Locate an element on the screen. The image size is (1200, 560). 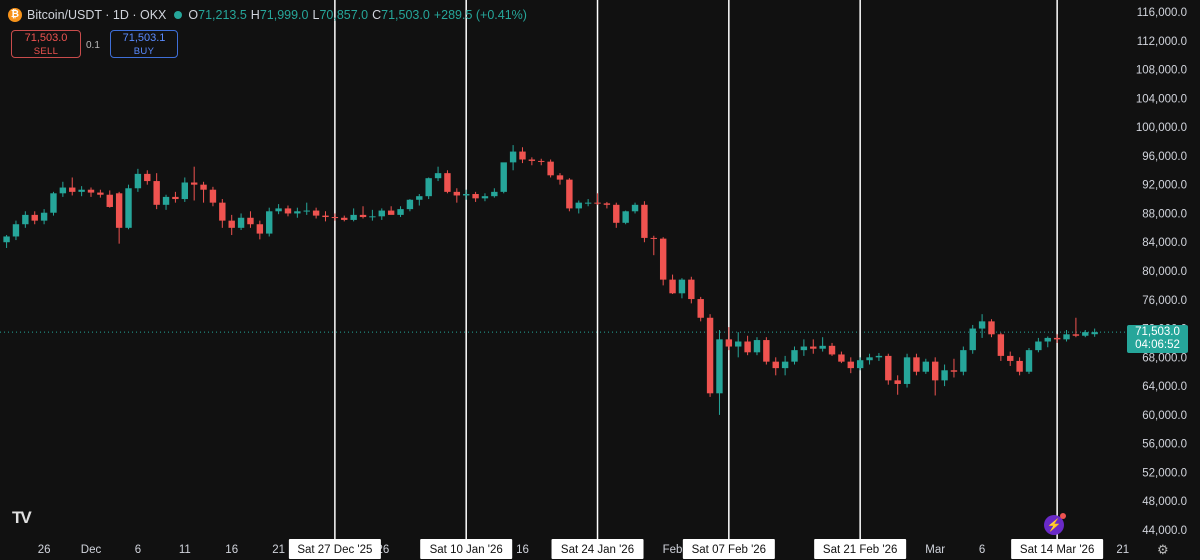
x-axis-tick-label: 11 is located at coordinates (185, 550).